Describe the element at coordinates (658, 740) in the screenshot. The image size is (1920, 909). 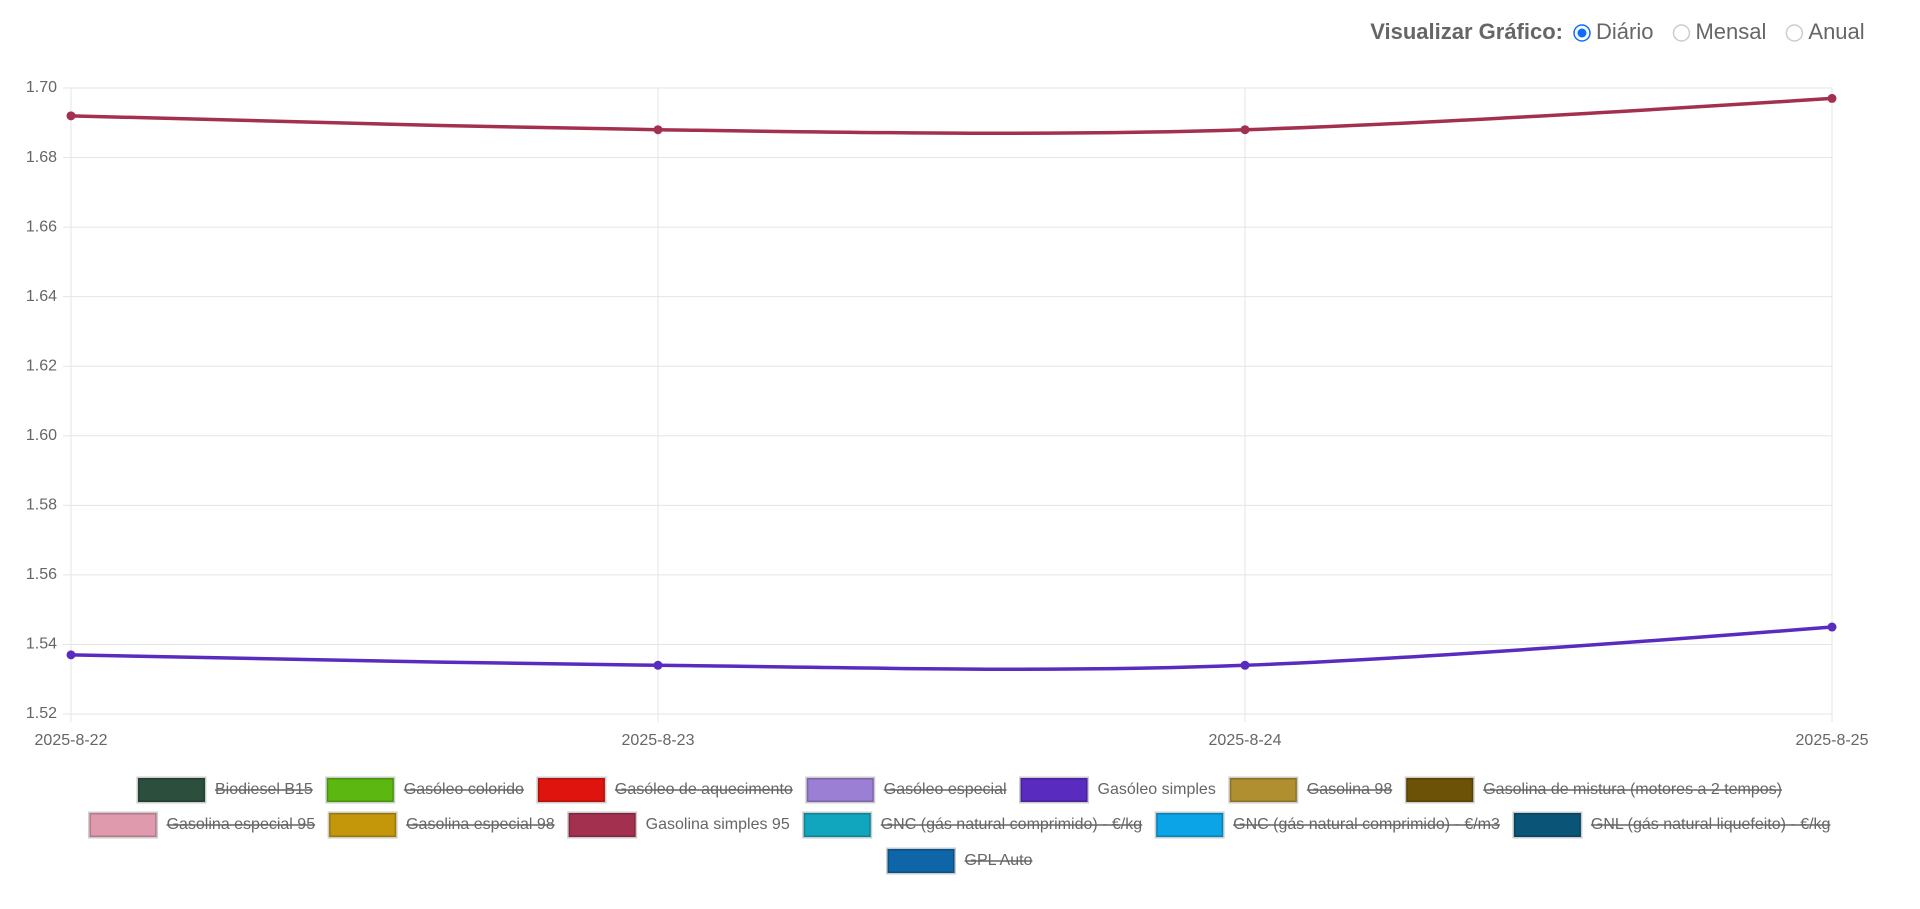
I see `x-tick-label: 2025-8-23` at that location.